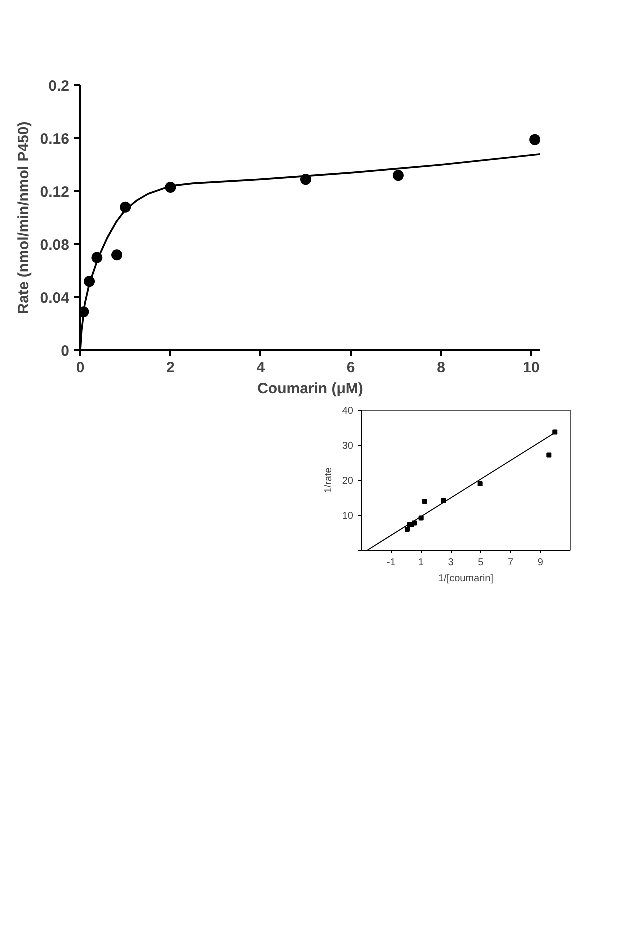 This screenshot has width=628, height=945. I want to click on x-tick-label: 9, so click(541, 563).